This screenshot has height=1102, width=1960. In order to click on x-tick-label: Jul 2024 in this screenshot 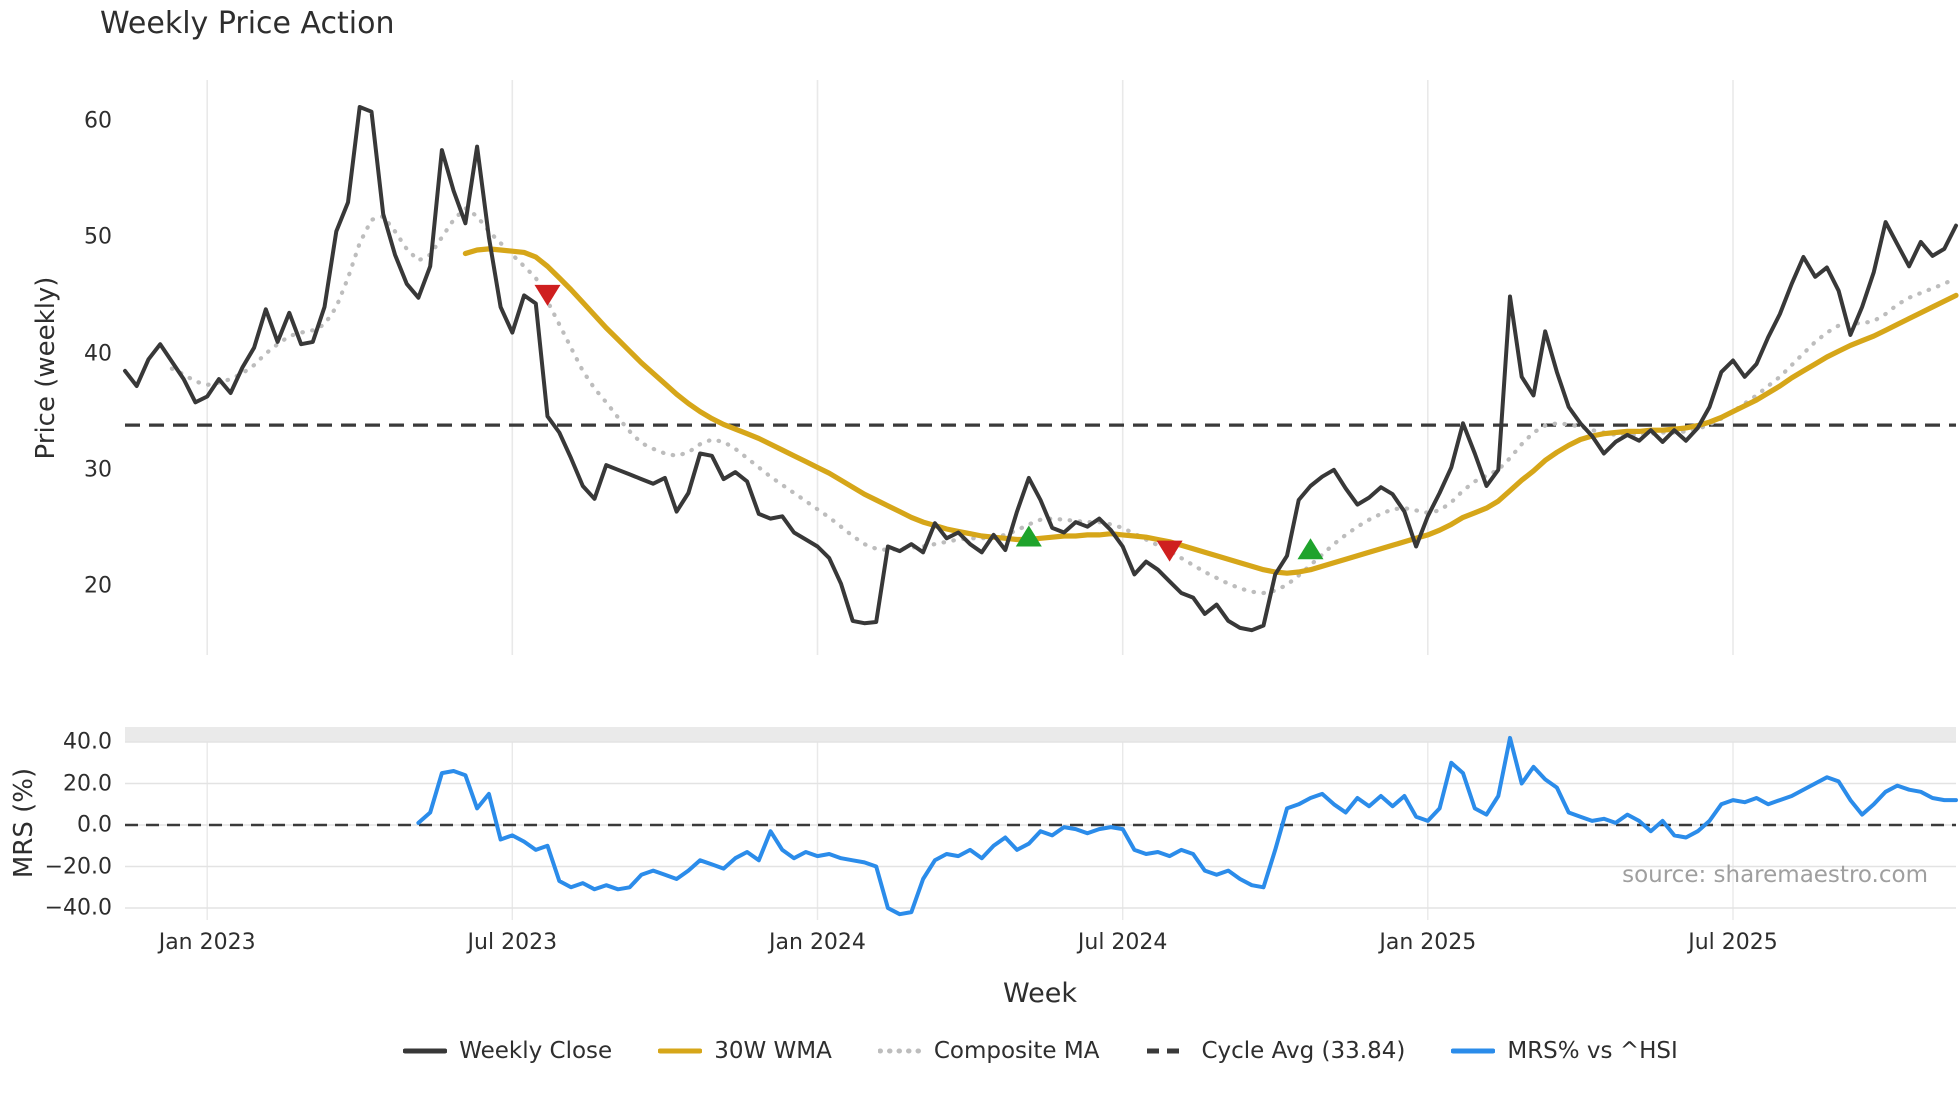, I will do `click(1122, 942)`.